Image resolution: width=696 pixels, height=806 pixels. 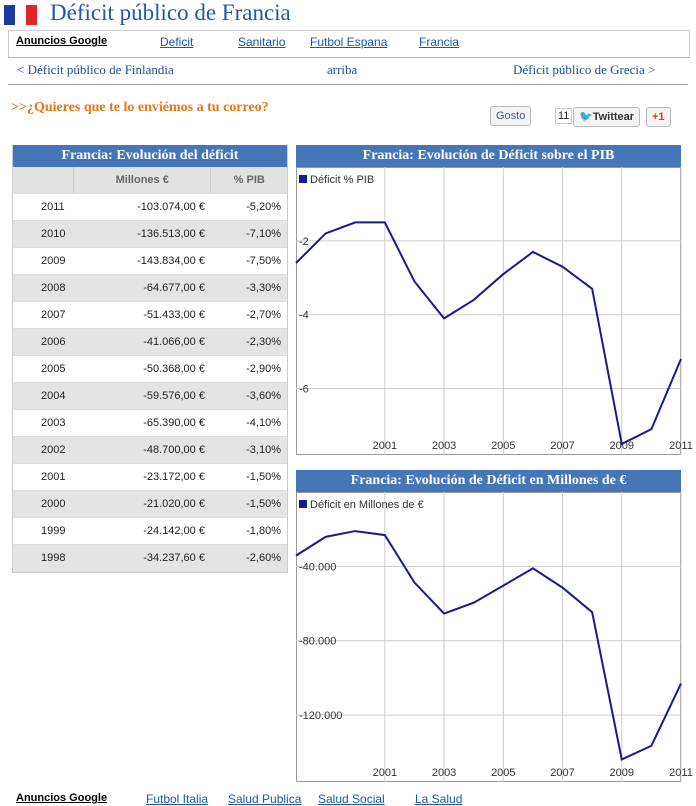 I want to click on y-tick-label: -40.000, so click(x=317, y=567).